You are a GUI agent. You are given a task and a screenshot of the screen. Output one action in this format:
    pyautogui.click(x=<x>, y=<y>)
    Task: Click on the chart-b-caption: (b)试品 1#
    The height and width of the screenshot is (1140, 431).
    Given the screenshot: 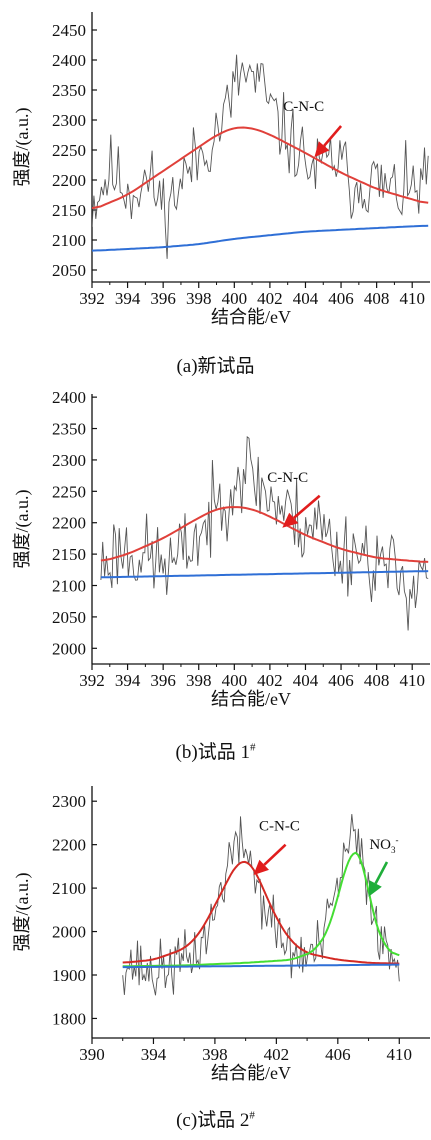 What is the action you would take?
    pyautogui.click(x=215, y=750)
    